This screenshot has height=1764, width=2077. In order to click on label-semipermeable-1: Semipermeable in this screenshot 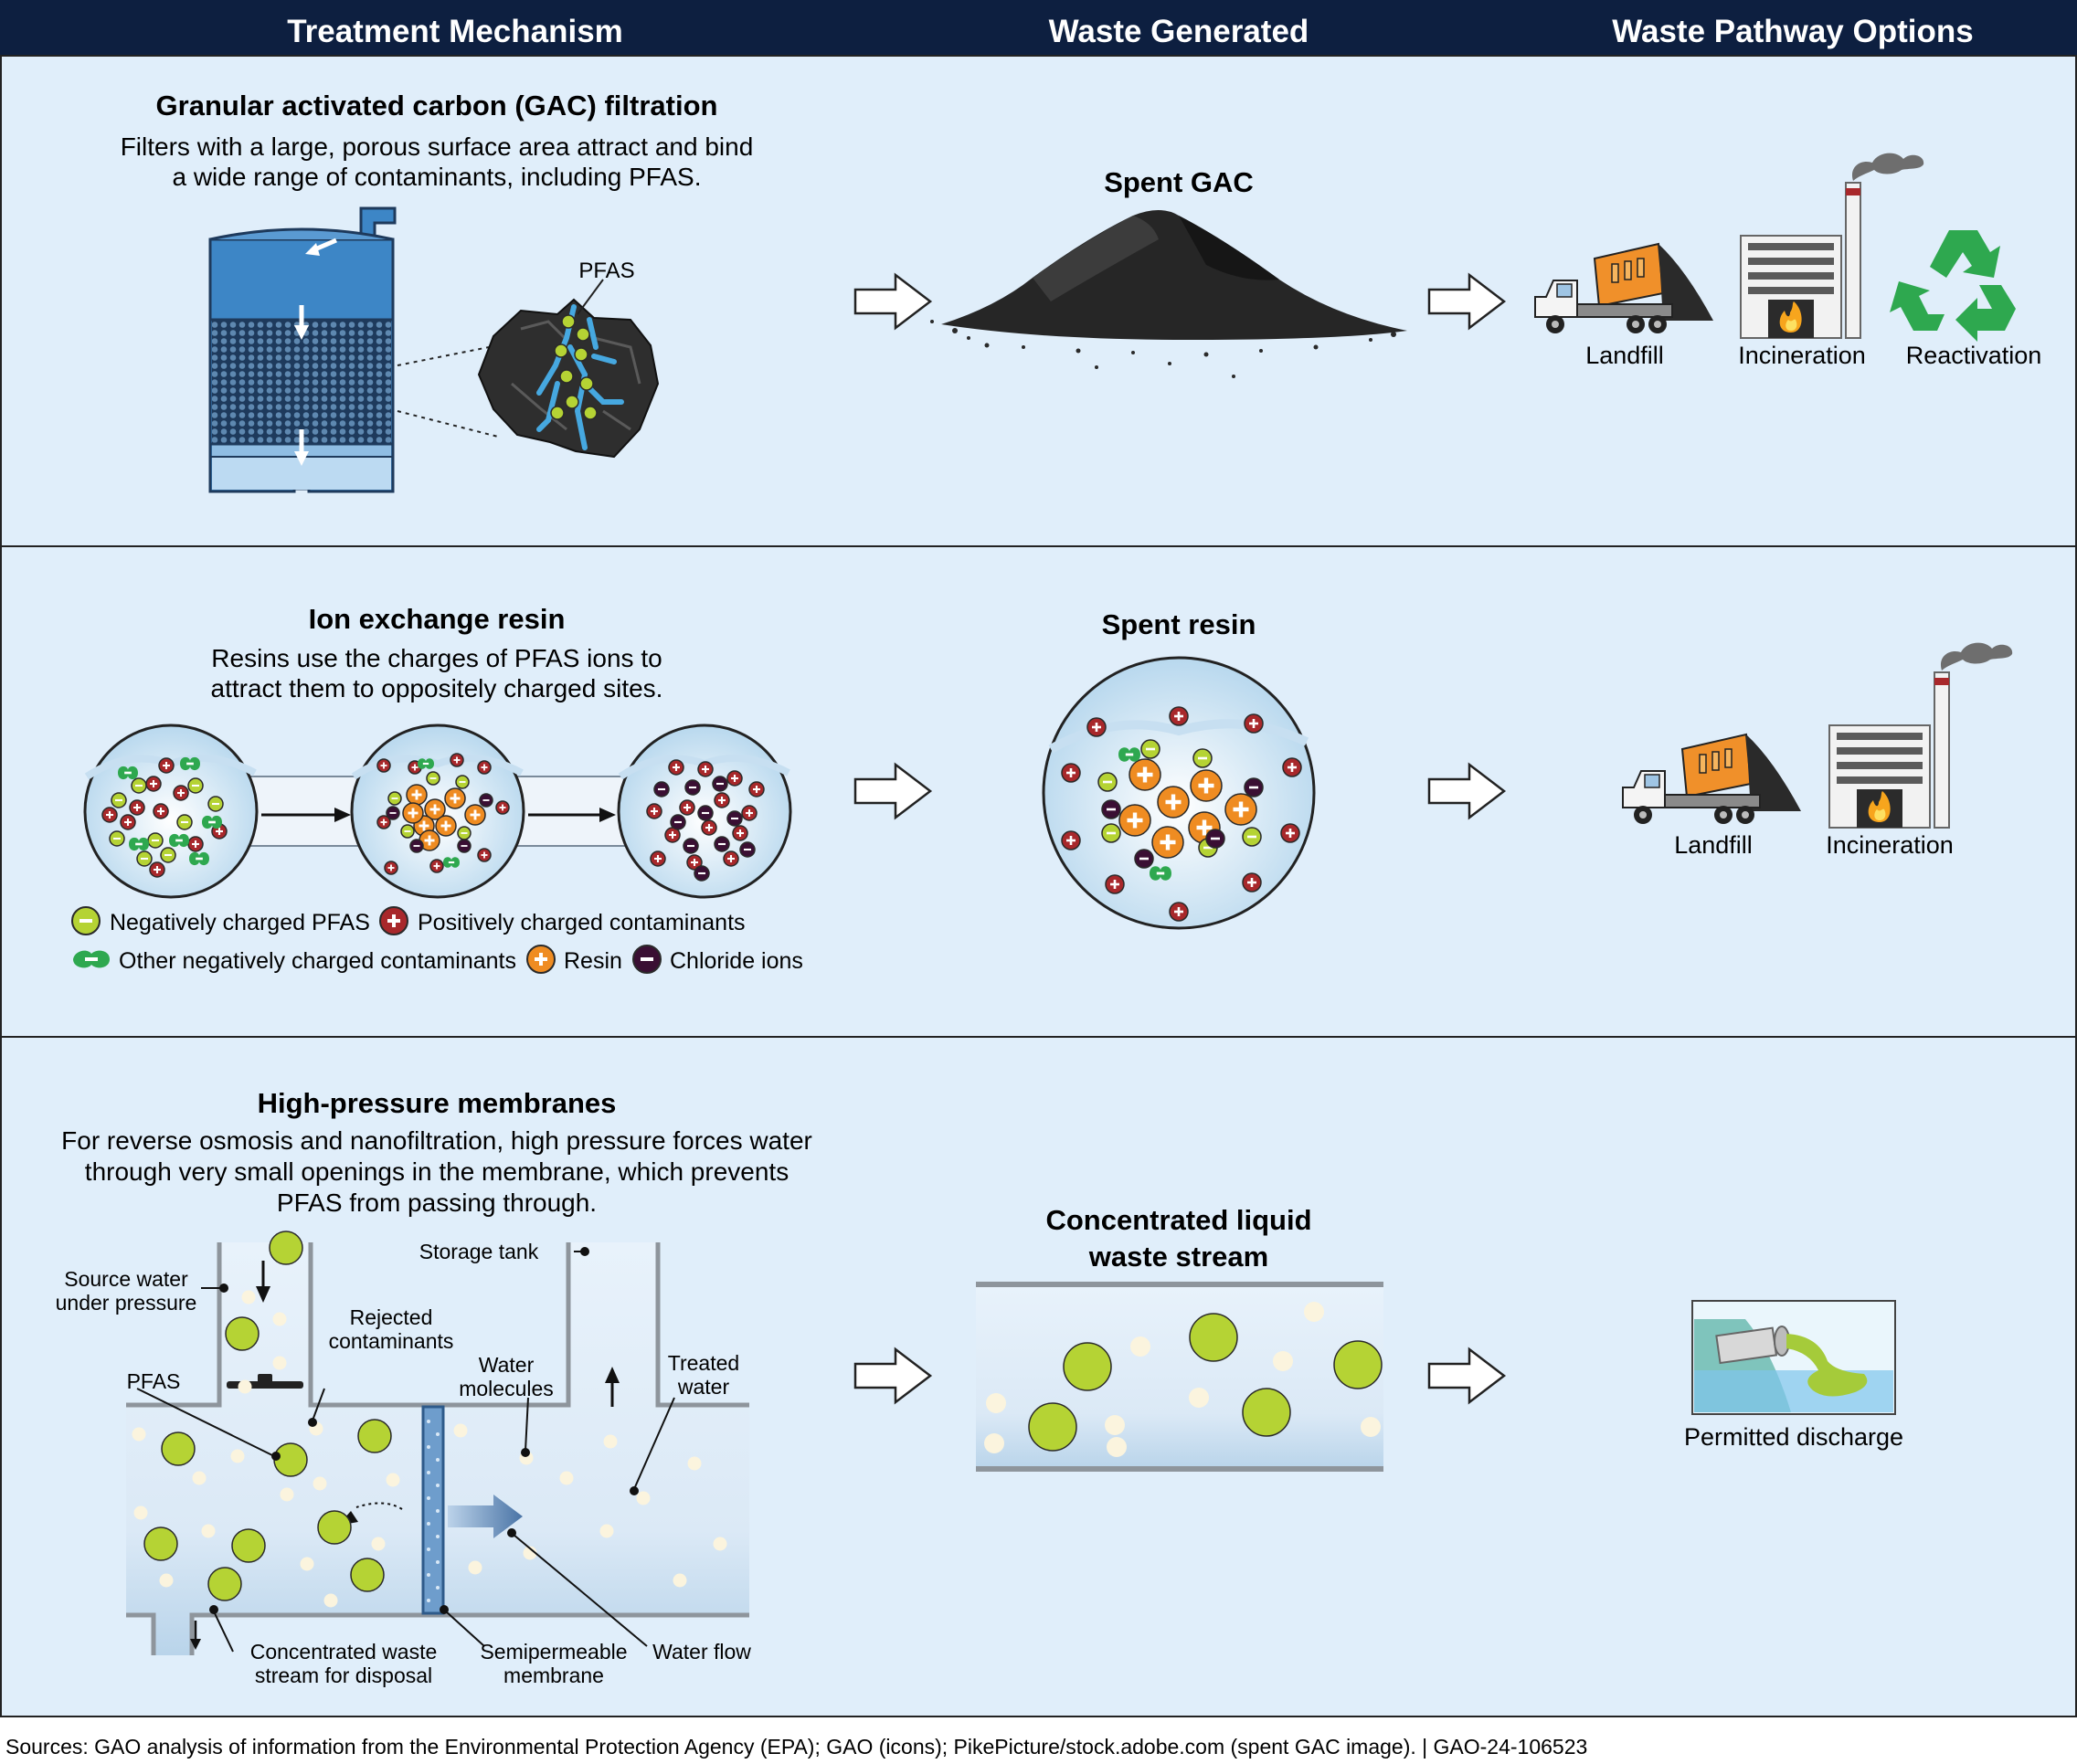, I will do `click(553, 1652)`.